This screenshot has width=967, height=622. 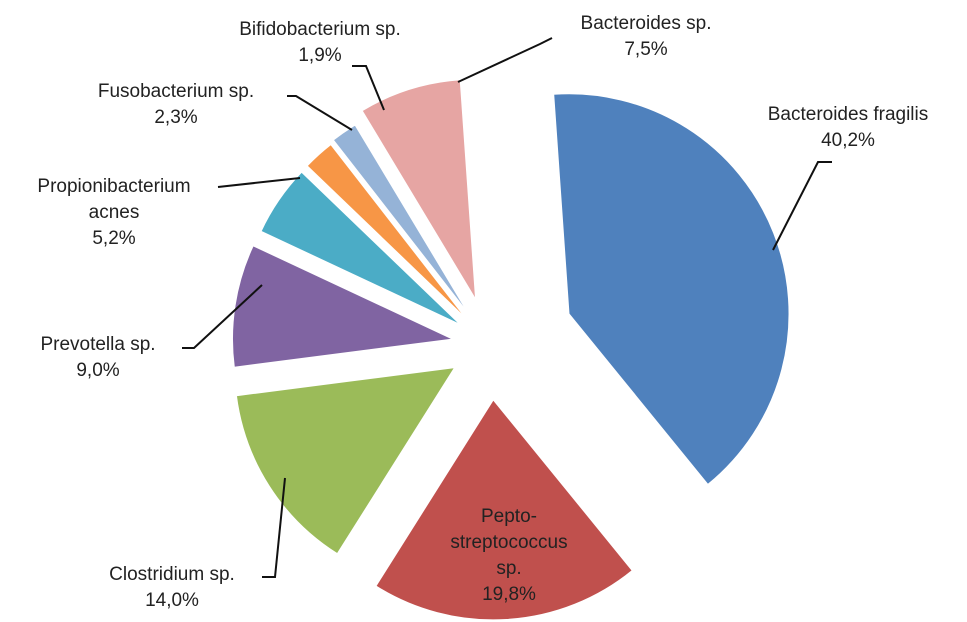 I want to click on slice-percent: 5,2%, so click(x=113, y=238).